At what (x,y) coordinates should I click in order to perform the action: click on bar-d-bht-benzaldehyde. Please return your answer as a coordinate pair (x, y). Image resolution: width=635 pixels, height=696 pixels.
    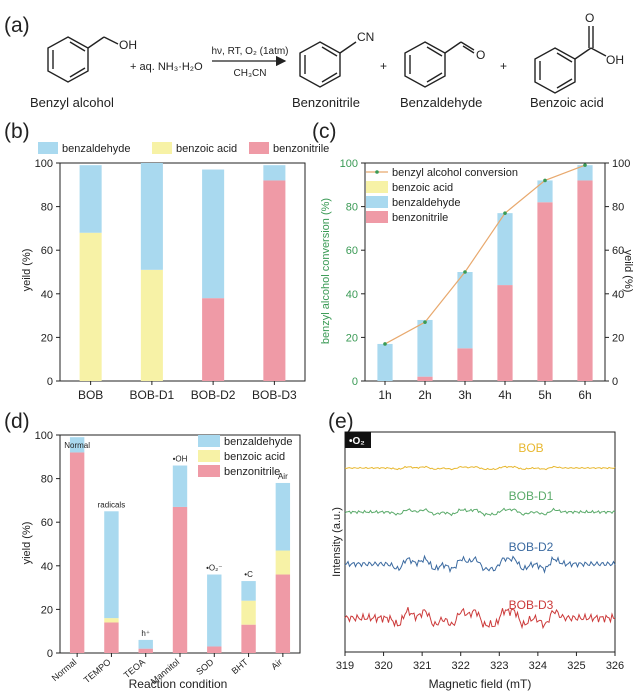
    Looking at the image, I should click on (248, 591).